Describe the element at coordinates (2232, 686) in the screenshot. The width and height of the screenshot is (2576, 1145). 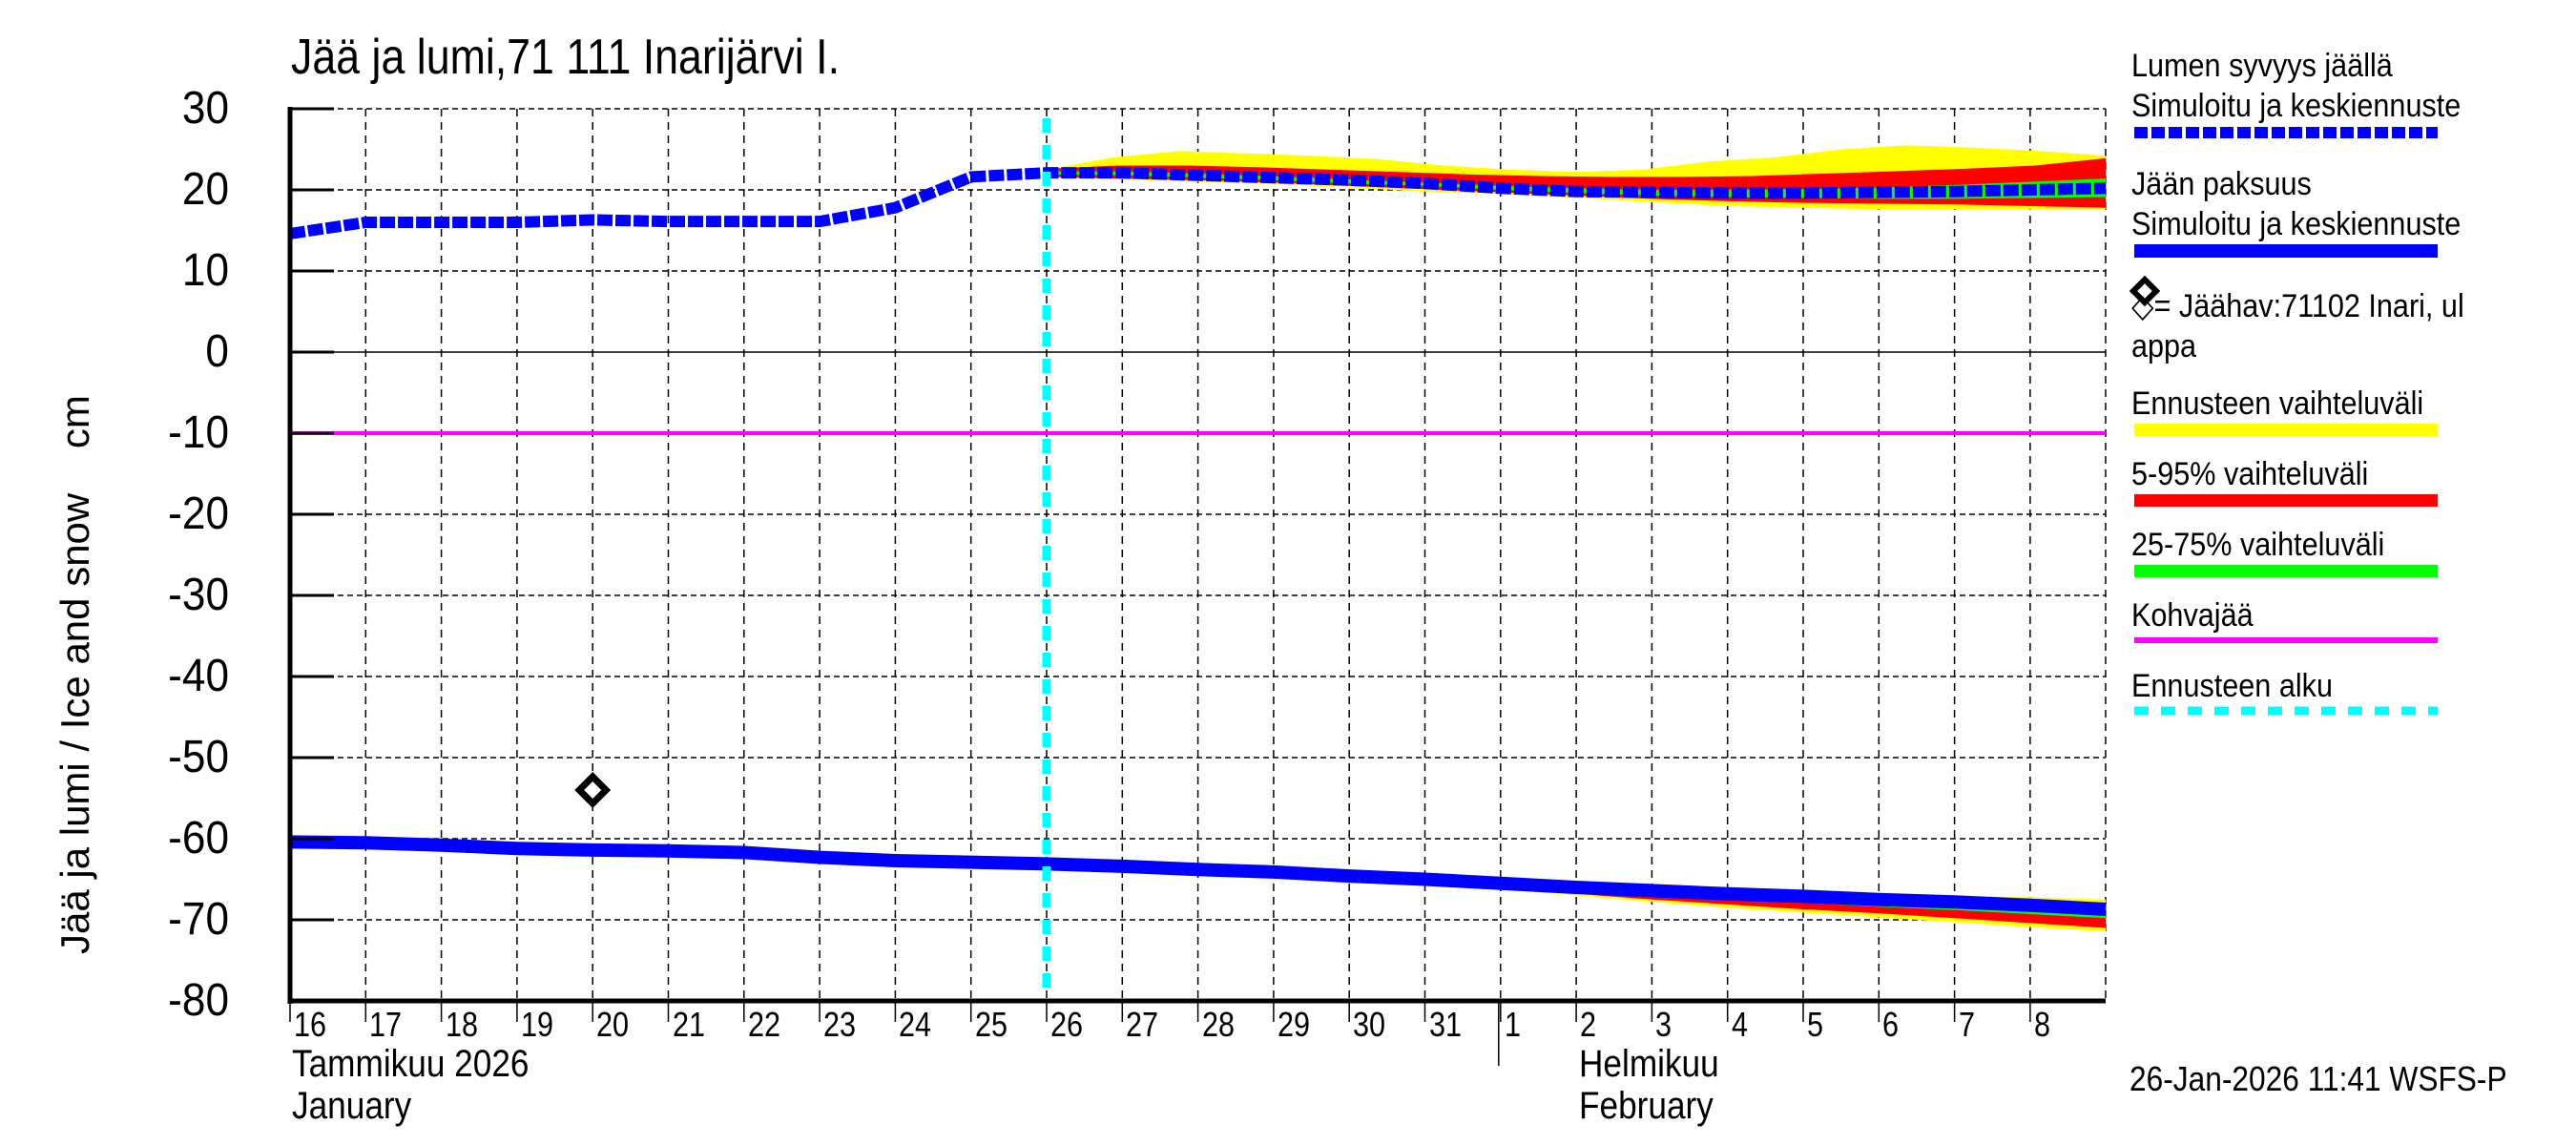
I see `legend-label: Ennusteen alku` at that location.